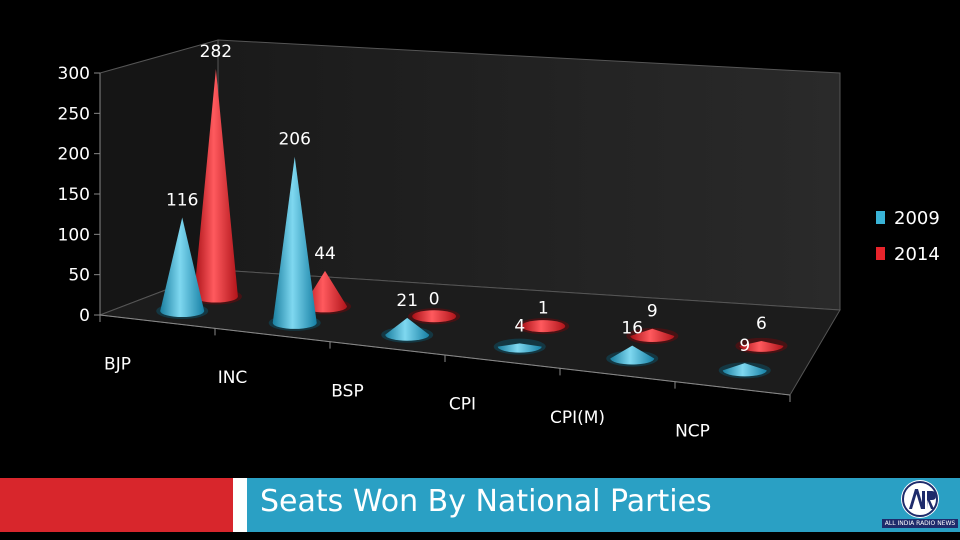  Describe the element at coordinates (216, 52) in the screenshot. I see `cone-2014-label: 282` at that location.